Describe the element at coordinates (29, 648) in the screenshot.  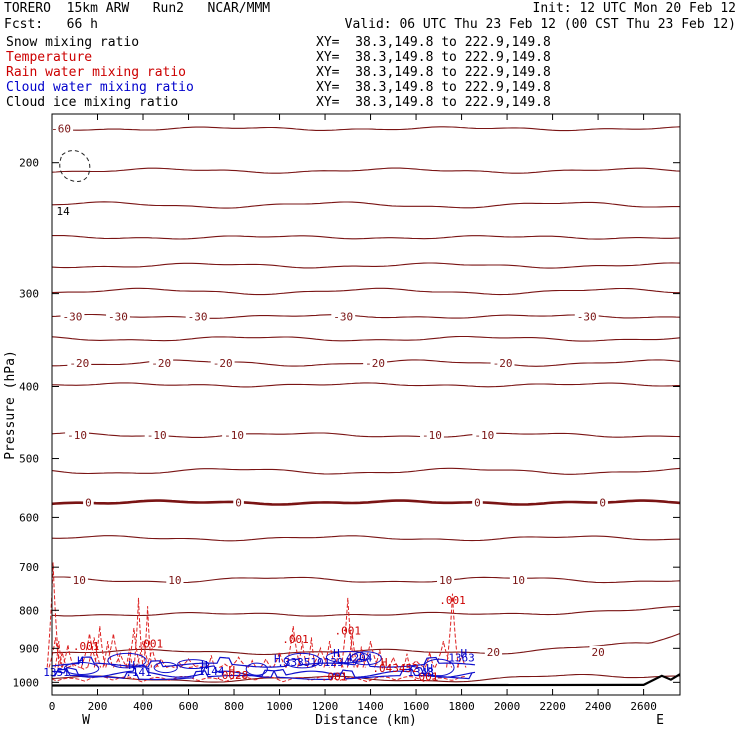
I see `y-tick-label: 900` at that location.